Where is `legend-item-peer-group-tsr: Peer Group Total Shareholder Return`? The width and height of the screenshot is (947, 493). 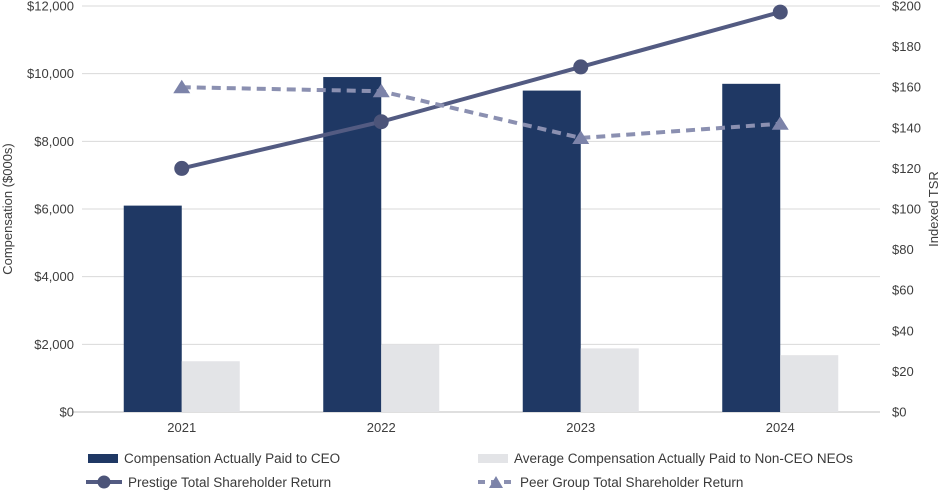
legend-item-peer-group-tsr: Peer Group Total Shareholder Return is located at coordinates (610, 482).